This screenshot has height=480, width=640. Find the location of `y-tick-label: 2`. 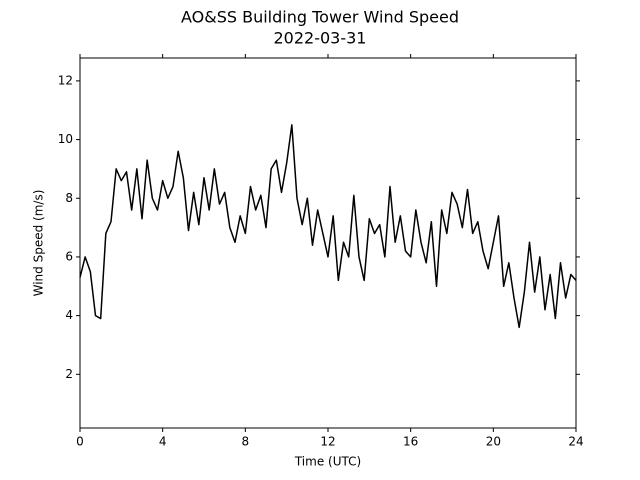

y-tick-label: 2 is located at coordinates (69, 374).